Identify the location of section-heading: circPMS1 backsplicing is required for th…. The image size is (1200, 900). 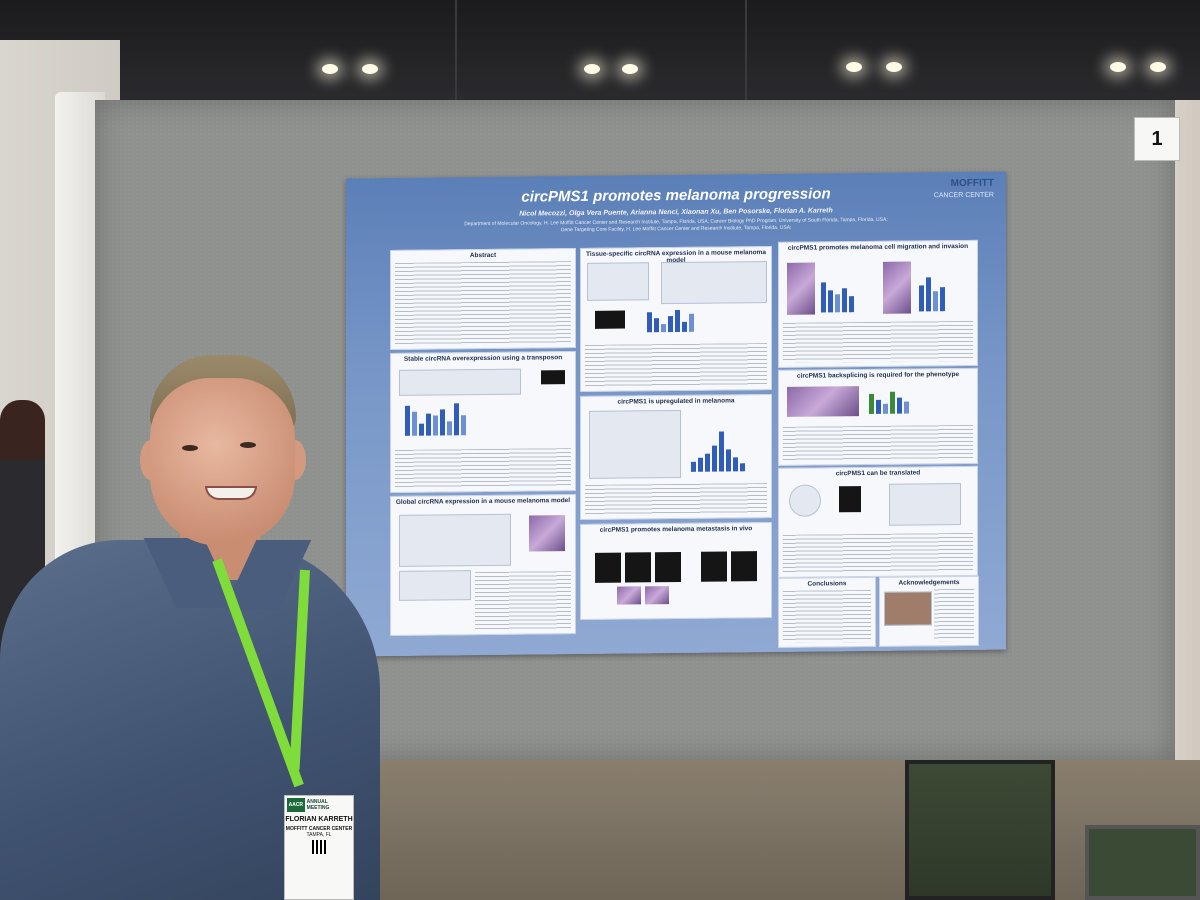
(878, 375).